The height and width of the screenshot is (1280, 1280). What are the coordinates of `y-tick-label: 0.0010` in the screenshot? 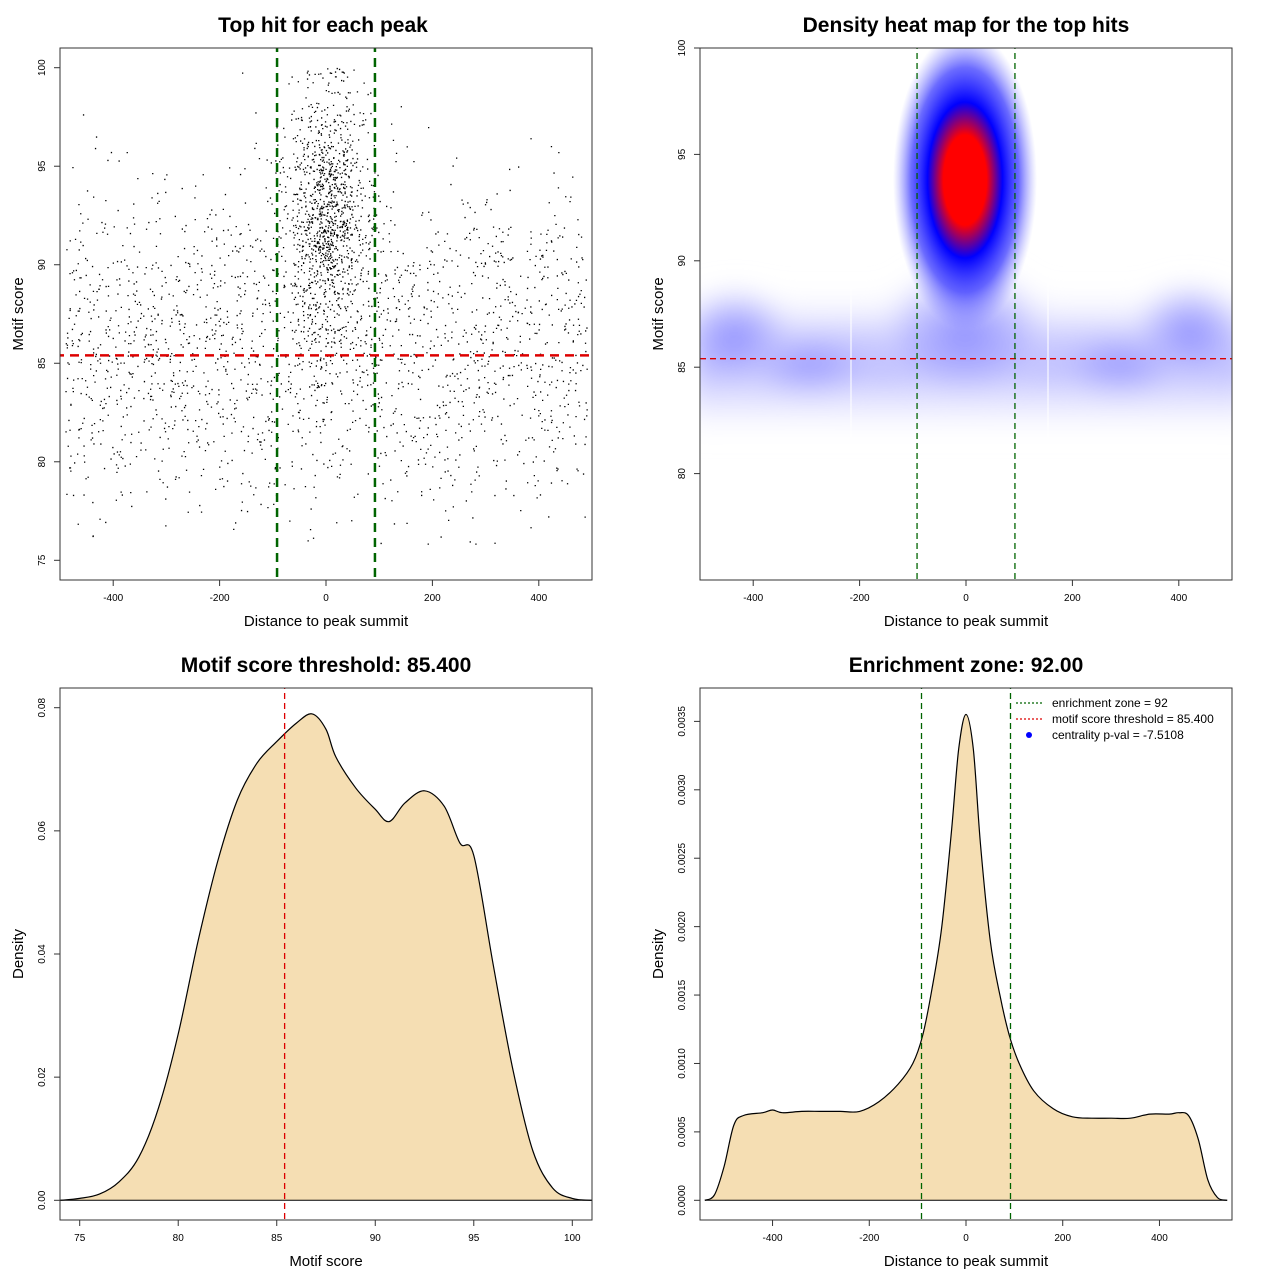 It's located at (682, 1063).